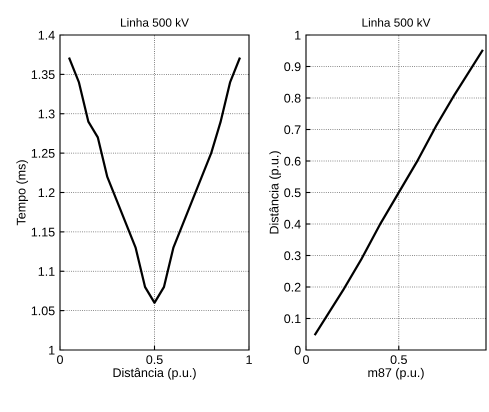  Describe the element at coordinates (292, 98) in the screenshot. I see `y-tick-label: 0.8` at that location.